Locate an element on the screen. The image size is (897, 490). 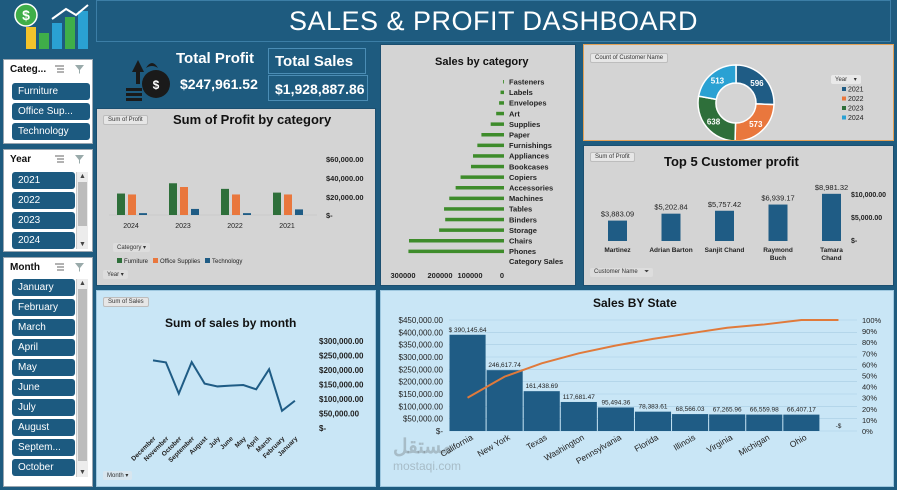
bar-storage is located at coordinates (471, 230).